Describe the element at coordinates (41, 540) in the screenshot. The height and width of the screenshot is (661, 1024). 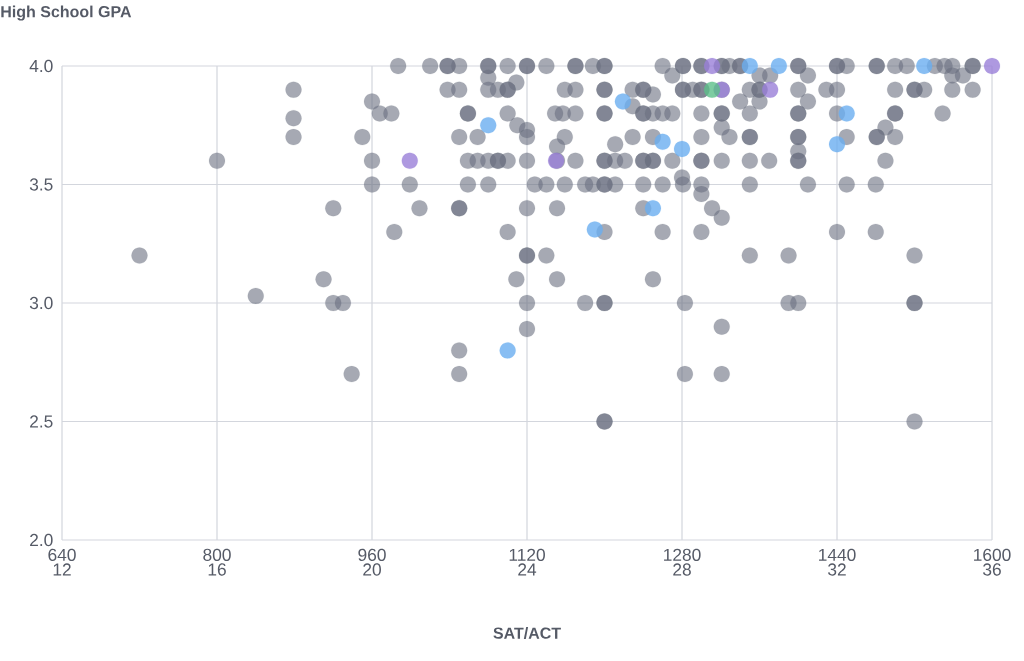
I see `y-tick-label: 2.0` at that location.